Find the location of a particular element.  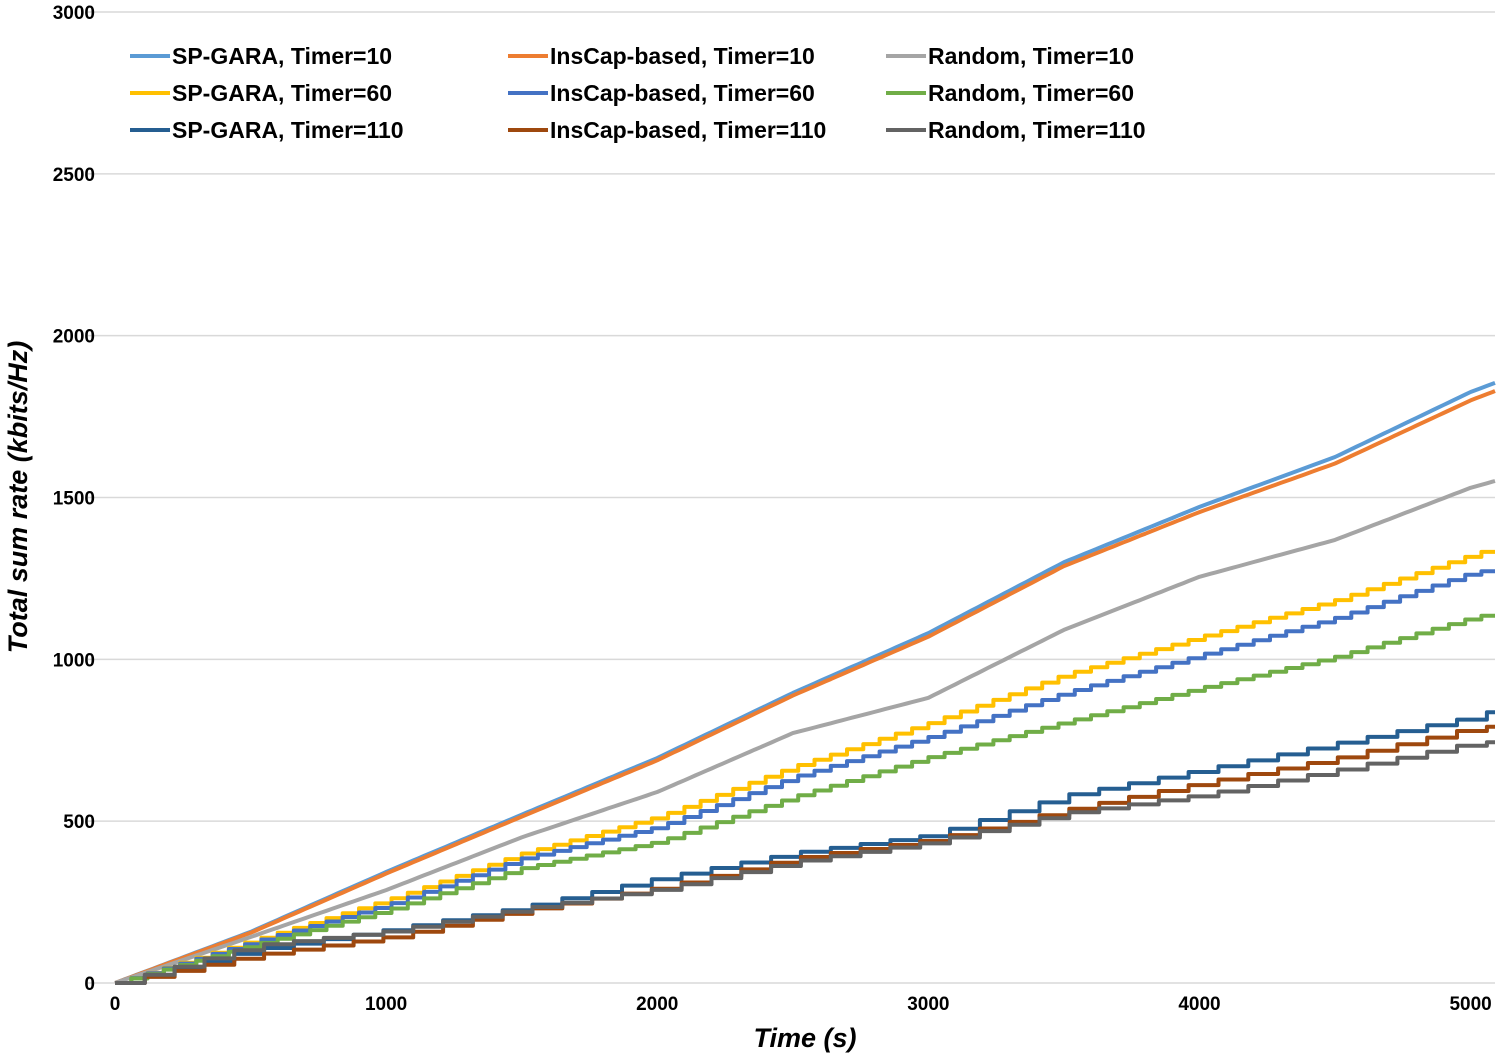

legend-item: InsCap-based, Timer=110 is located at coordinates (667, 130).